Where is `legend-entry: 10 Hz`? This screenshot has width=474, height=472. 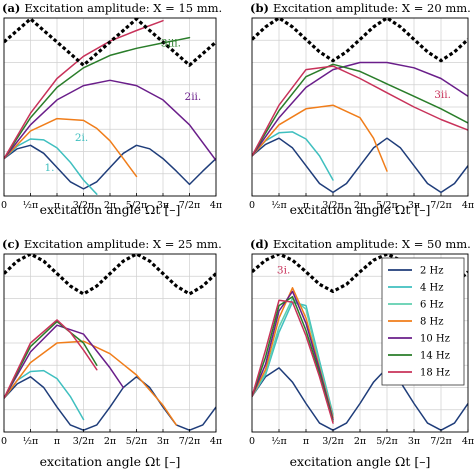
legend-entry: 10 Hz is located at coordinates (435, 339).